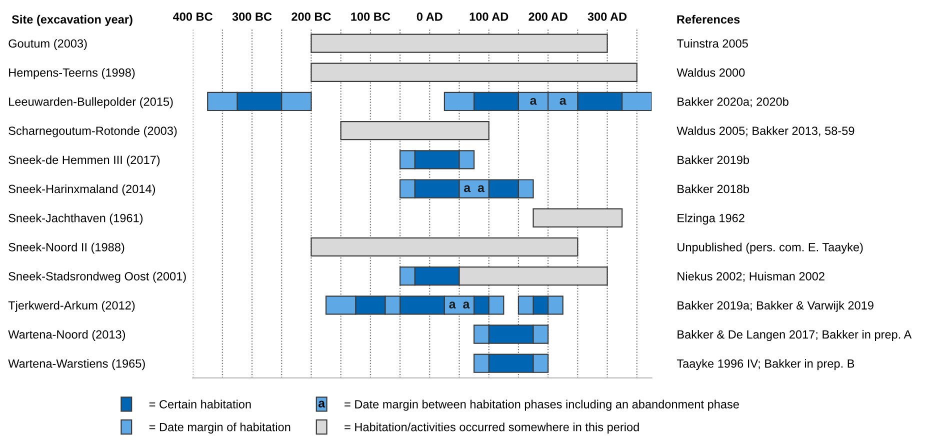 The width and height of the screenshot is (927, 442). Describe the element at coordinates (200, 404) in the screenshot. I see `legend-label: = Certain habitation` at that location.